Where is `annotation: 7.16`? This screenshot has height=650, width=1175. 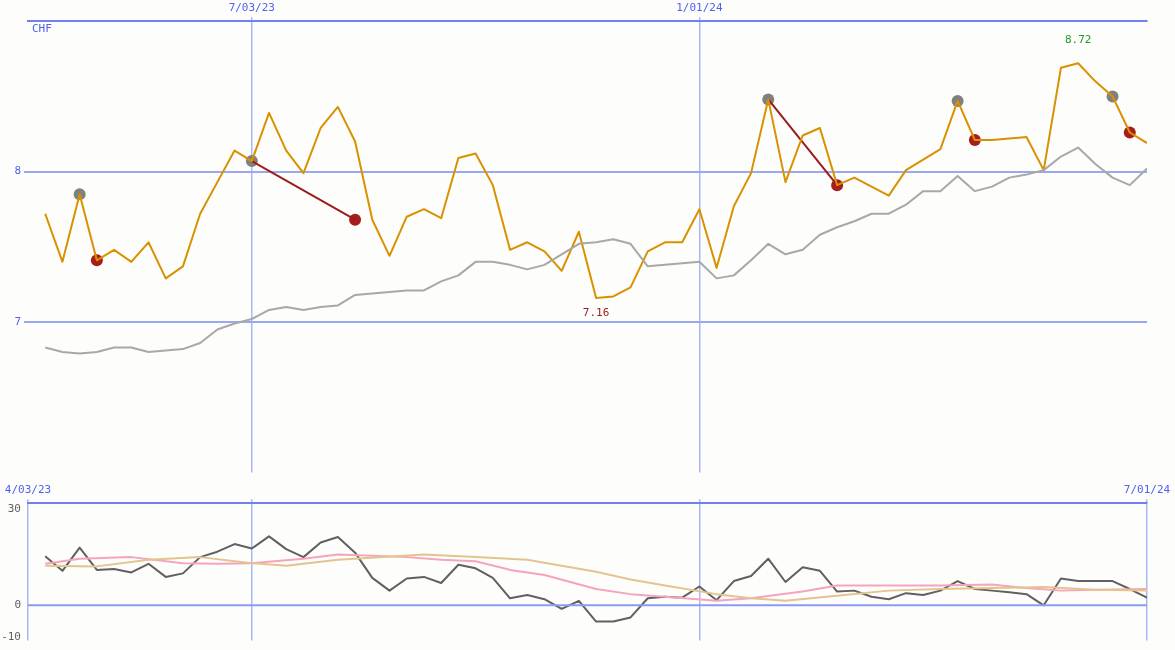 annotation: 7.16 is located at coordinates (596, 313).